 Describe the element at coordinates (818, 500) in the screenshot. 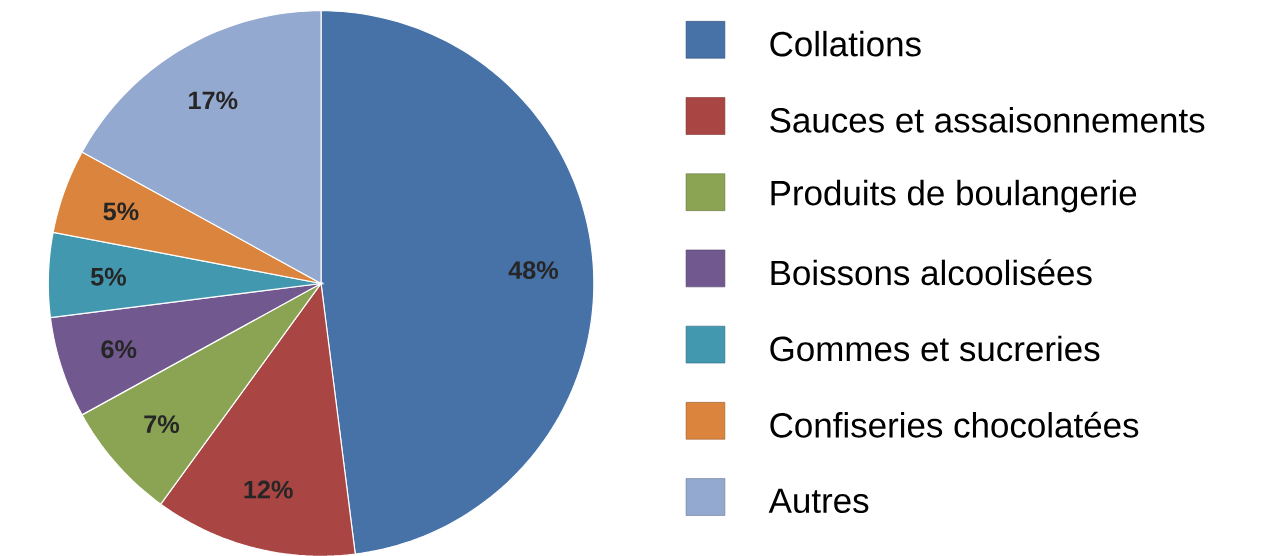

I see `legend-label: Autres` at that location.